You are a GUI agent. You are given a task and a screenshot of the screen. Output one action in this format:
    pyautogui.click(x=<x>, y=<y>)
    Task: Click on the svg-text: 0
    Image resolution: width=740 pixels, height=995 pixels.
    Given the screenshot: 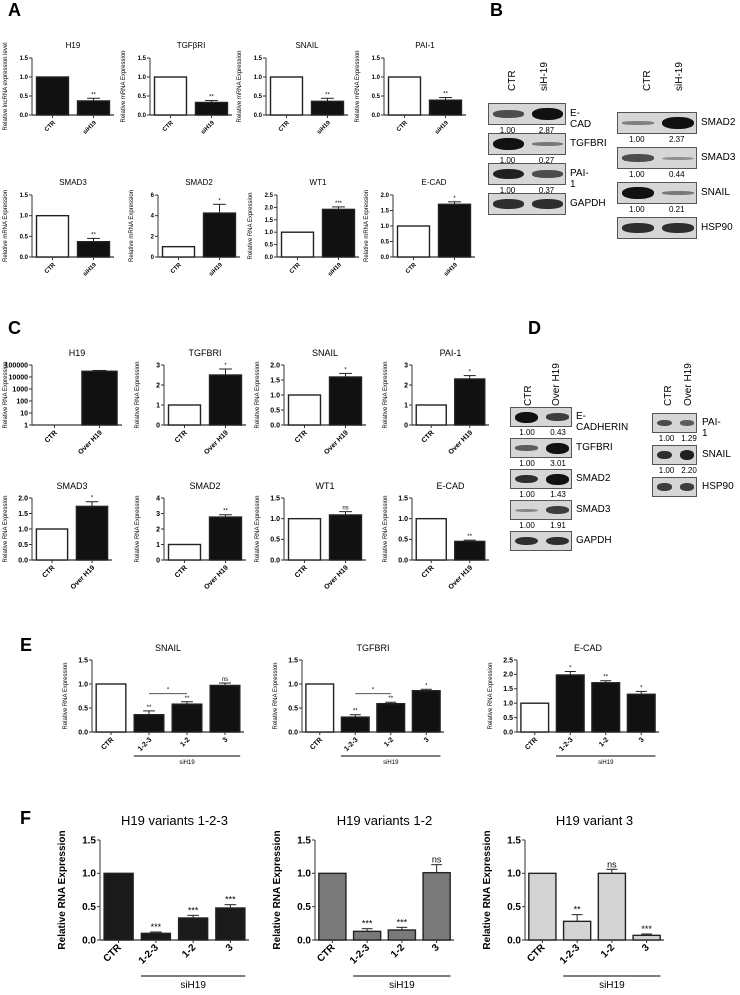 What is the action you would take?
    pyautogui.click(x=153, y=258)
    